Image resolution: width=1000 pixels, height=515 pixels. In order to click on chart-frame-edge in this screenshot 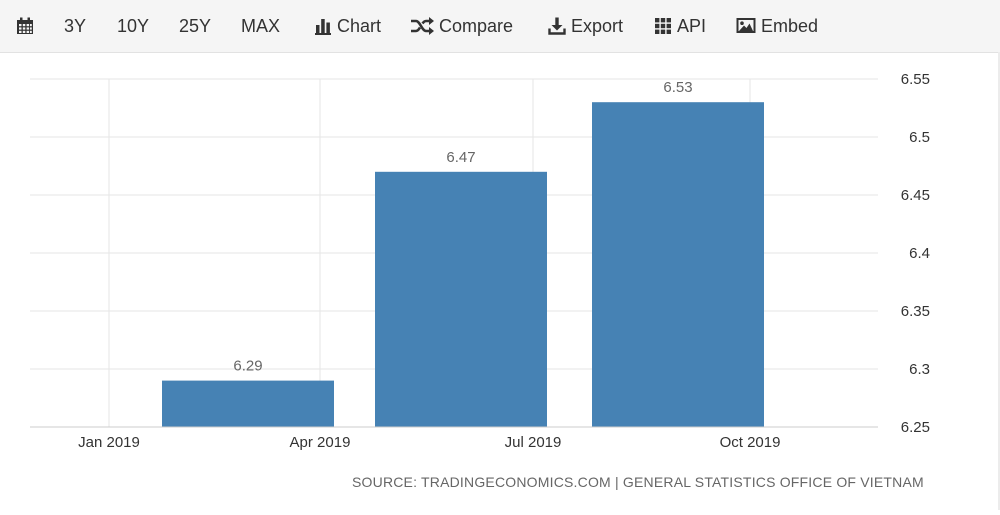, I will do `click(999, 281)`.